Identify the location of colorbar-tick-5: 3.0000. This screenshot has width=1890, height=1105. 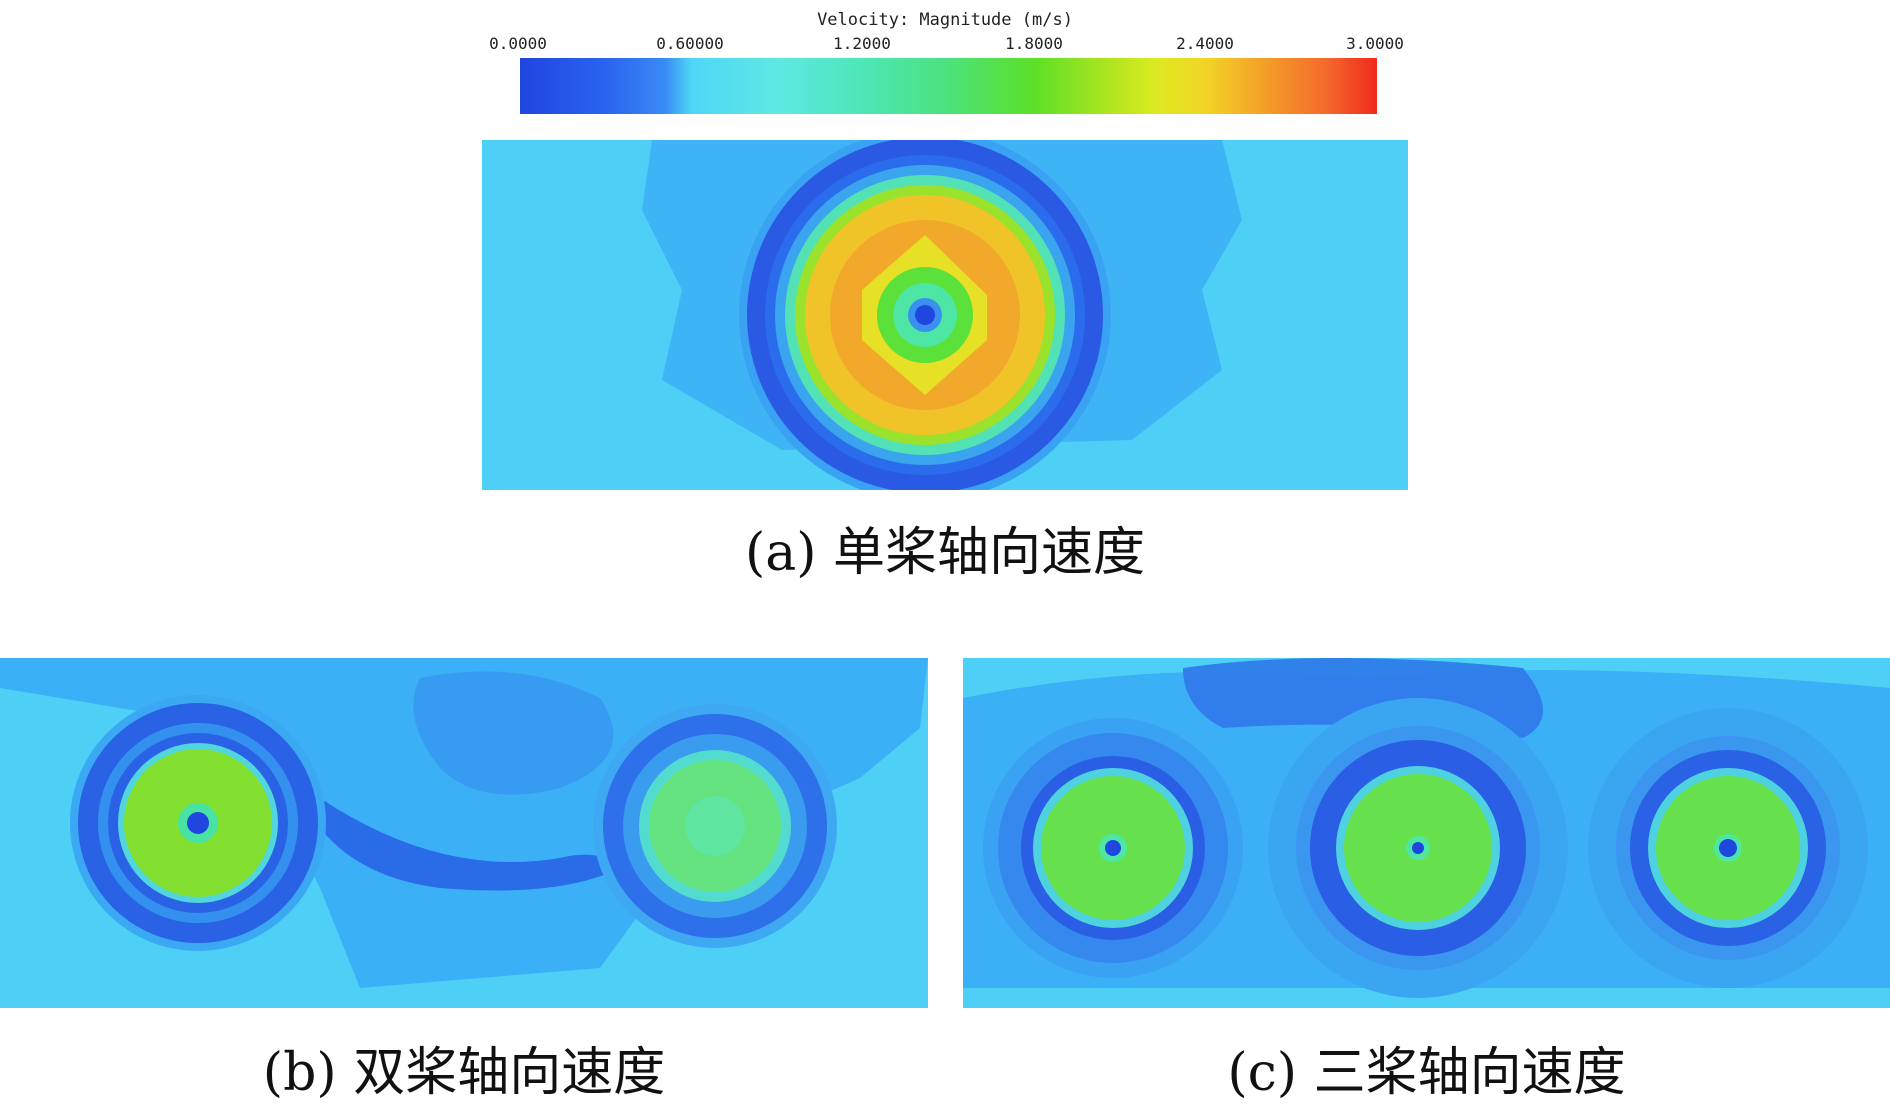
(1375, 43).